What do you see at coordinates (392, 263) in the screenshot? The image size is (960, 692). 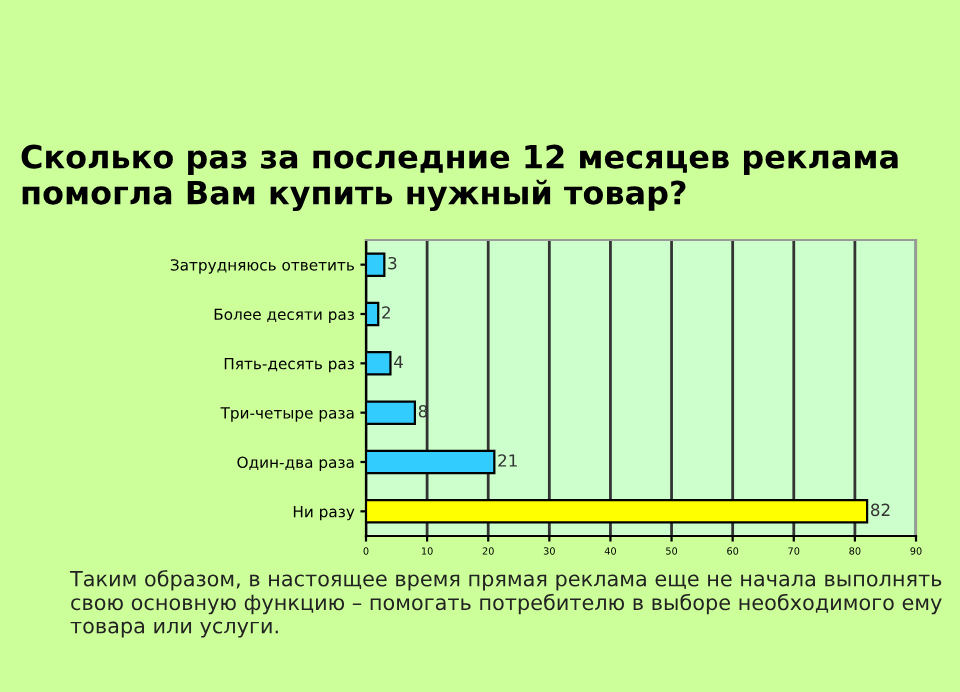 I see `data-label: 3` at bounding box center [392, 263].